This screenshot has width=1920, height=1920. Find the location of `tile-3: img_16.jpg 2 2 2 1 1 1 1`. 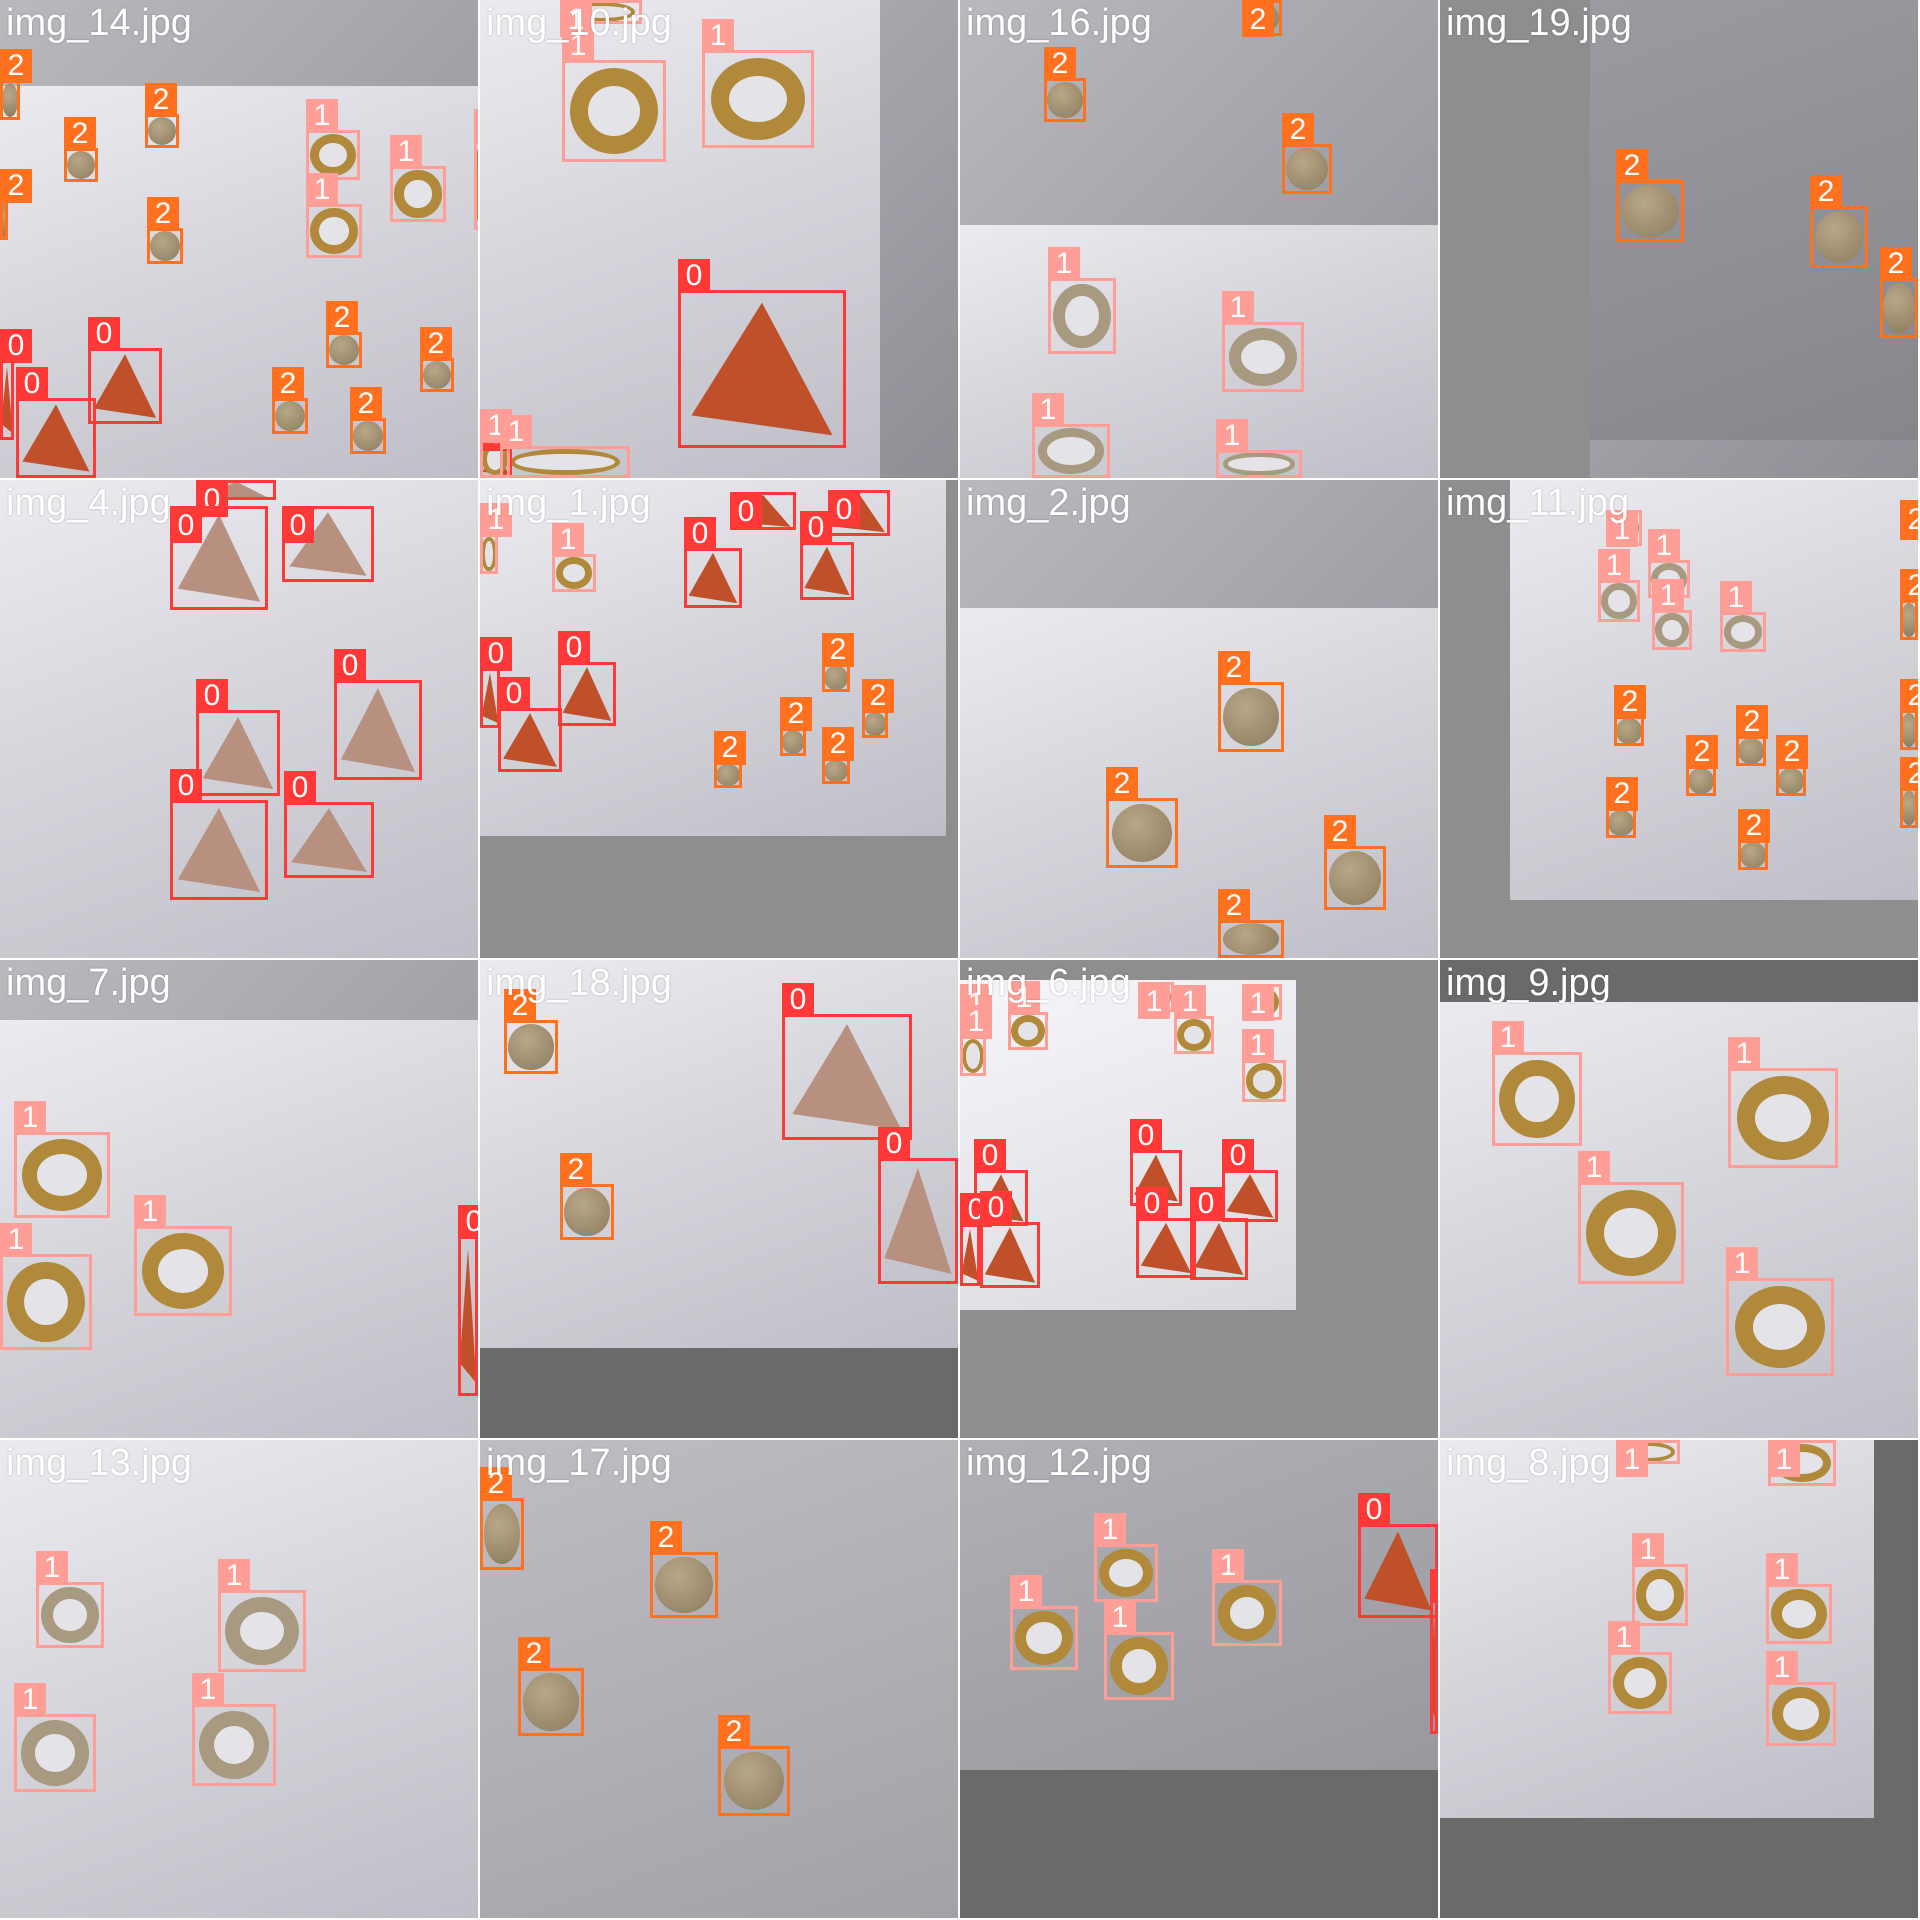

tile-3: img_16.jpg 2 2 2 1 1 1 1 is located at coordinates (1199, 239).